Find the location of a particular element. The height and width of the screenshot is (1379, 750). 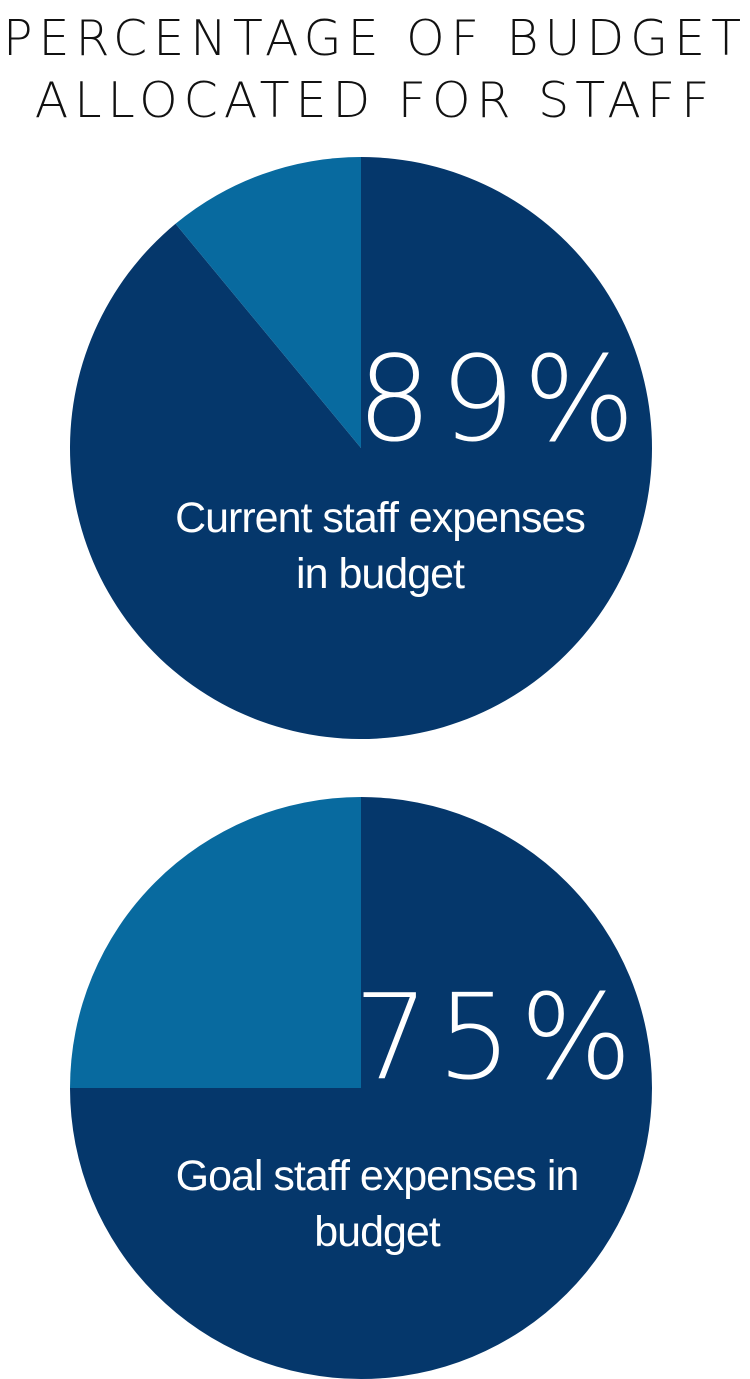

goal-caption-line-2: budget is located at coordinates (377, 1232).